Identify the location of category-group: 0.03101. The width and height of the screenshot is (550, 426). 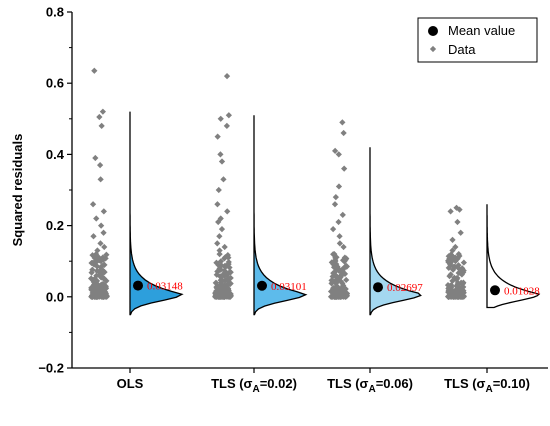
(259, 194).